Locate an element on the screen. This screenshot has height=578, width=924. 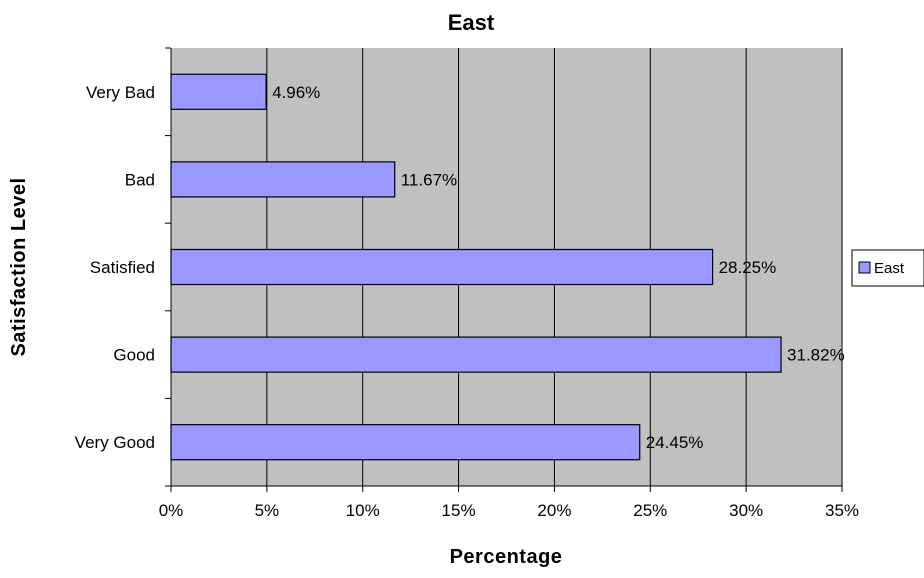
x-tick-label-20: 20% is located at coordinates (554, 510).